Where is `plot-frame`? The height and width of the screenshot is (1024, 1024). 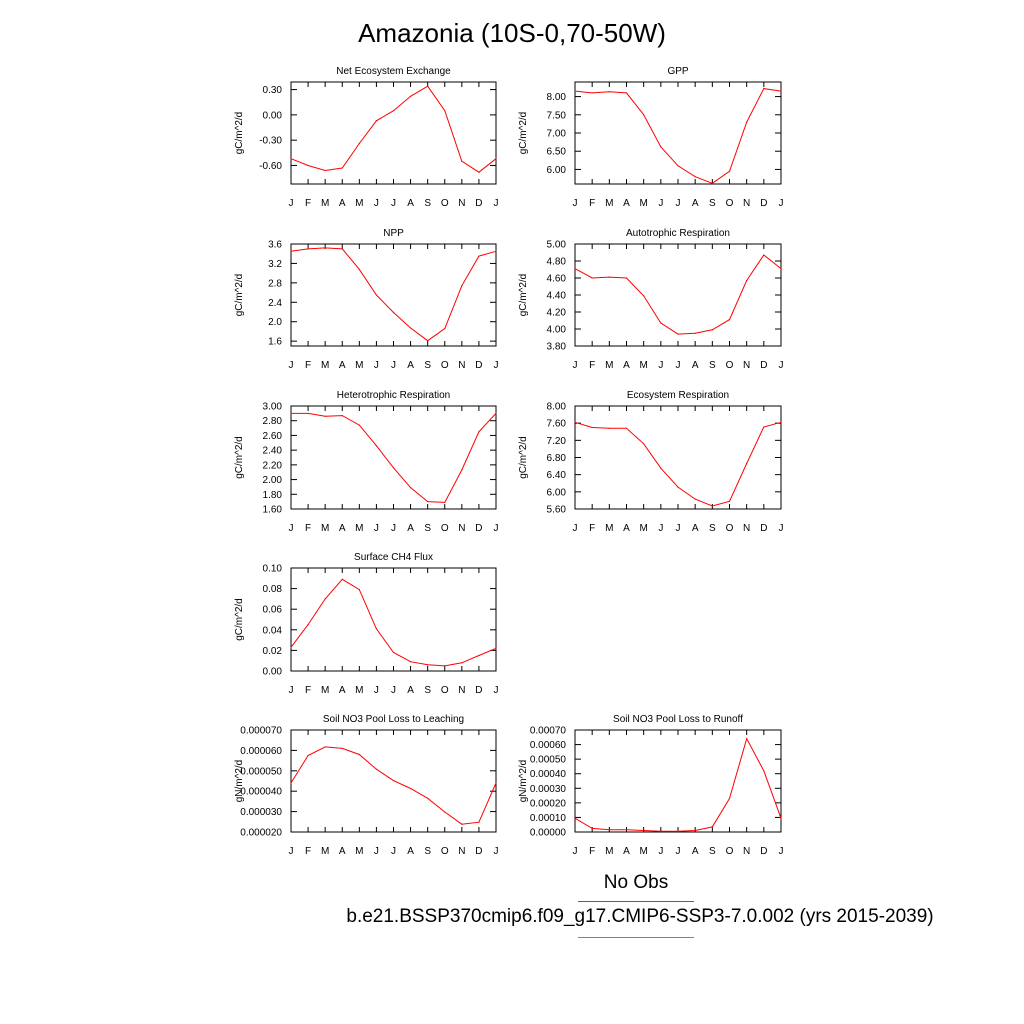
plot-frame is located at coordinates (678, 457).